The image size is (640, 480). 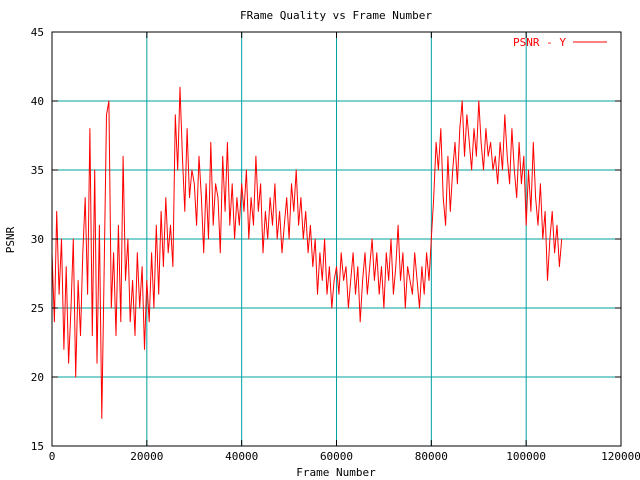 What do you see at coordinates (37, 239) in the screenshot?
I see `y-tick-label: 30` at bounding box center [37, 239].